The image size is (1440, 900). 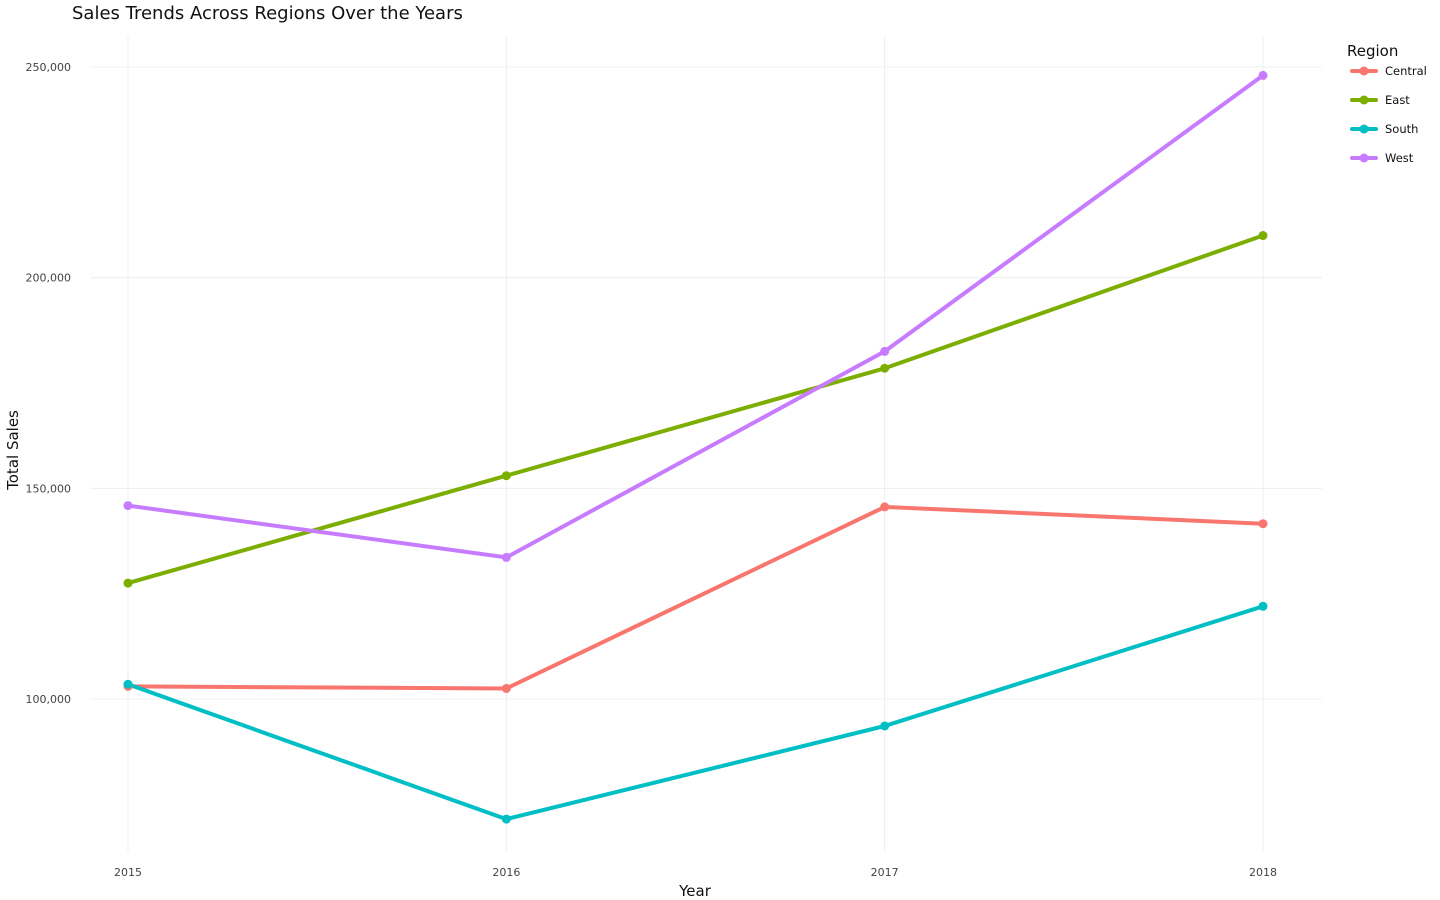 What do you see at coordinates (49, 383) in the screenshot?
I see `y-axis-ticks: 100,000 150,000 200,000 250,000` at bounding box center [49, 383].